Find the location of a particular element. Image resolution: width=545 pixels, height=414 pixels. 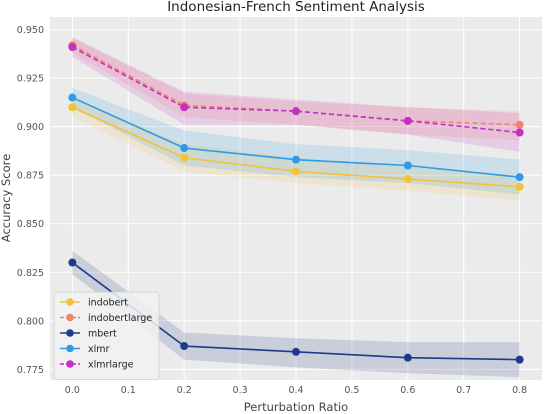

y-tick-label: 0.775 is located at coordinates (30, 370).